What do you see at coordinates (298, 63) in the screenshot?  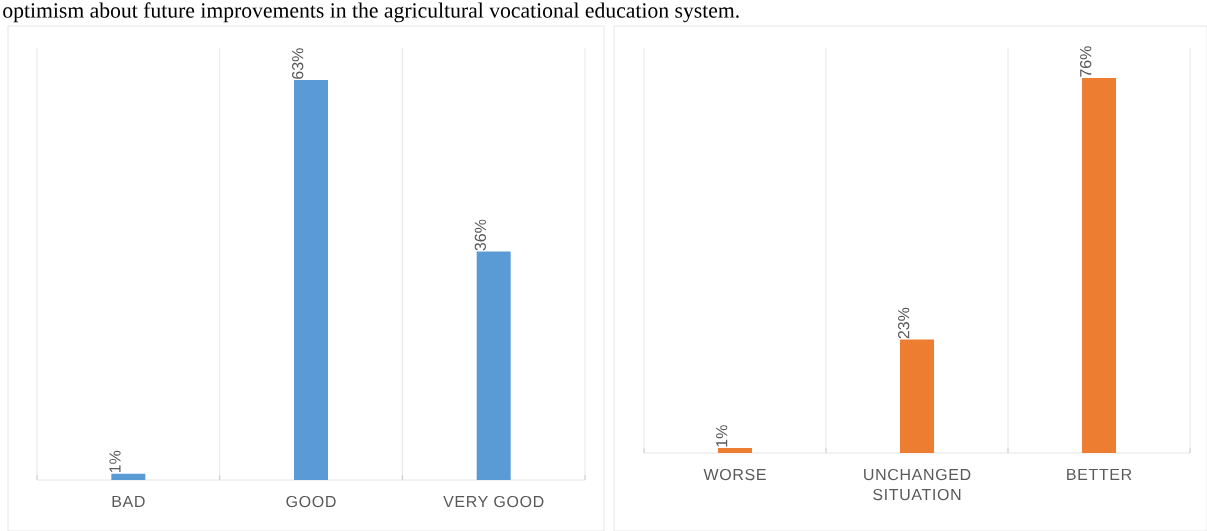 I see `data-label: 63%` at bounding box center [298, 63].